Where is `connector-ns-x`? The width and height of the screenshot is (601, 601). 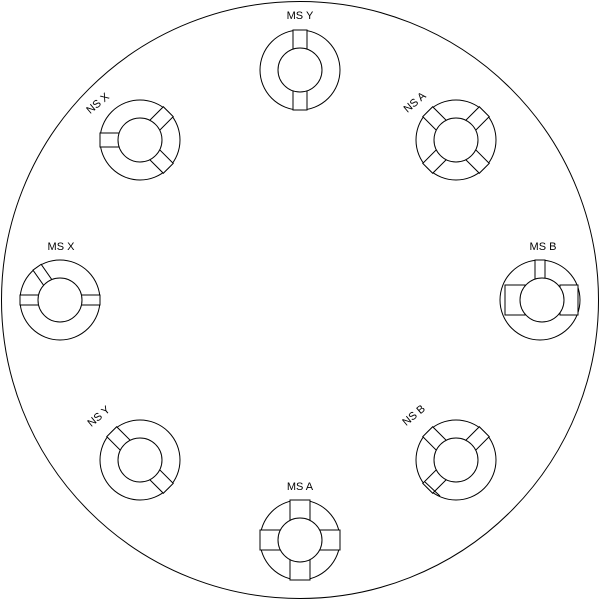
connector-ns-x is located at coordinates (140, 140).